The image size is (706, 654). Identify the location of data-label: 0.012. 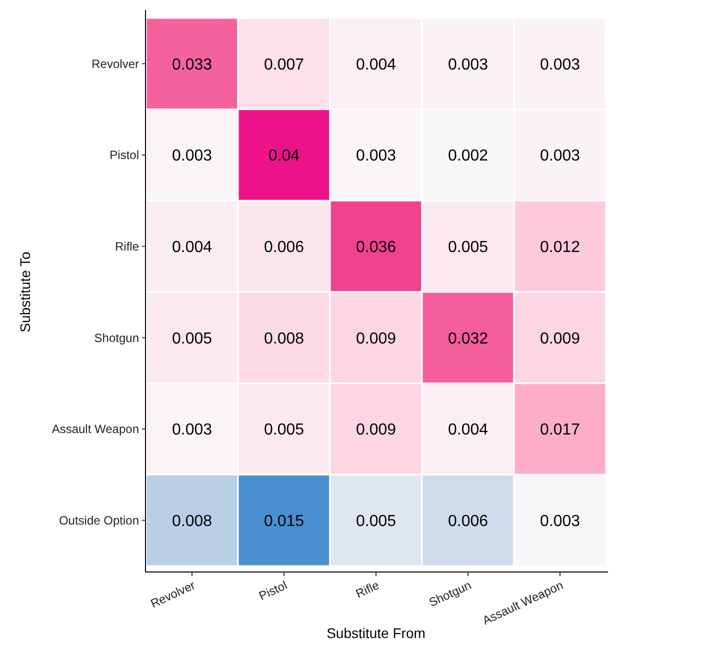
(560, 247).